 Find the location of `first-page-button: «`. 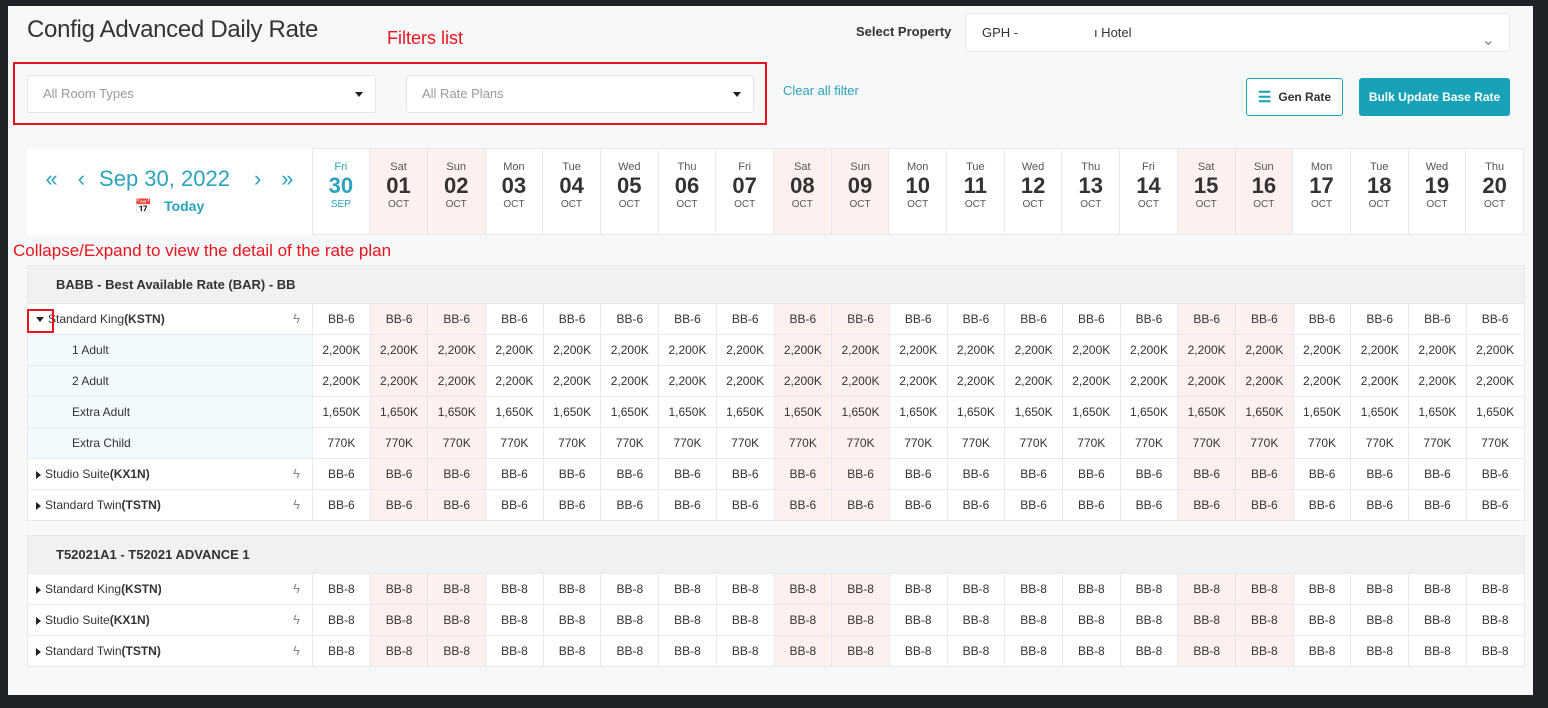

first-page-button: « is located at coordinates (51, 178).